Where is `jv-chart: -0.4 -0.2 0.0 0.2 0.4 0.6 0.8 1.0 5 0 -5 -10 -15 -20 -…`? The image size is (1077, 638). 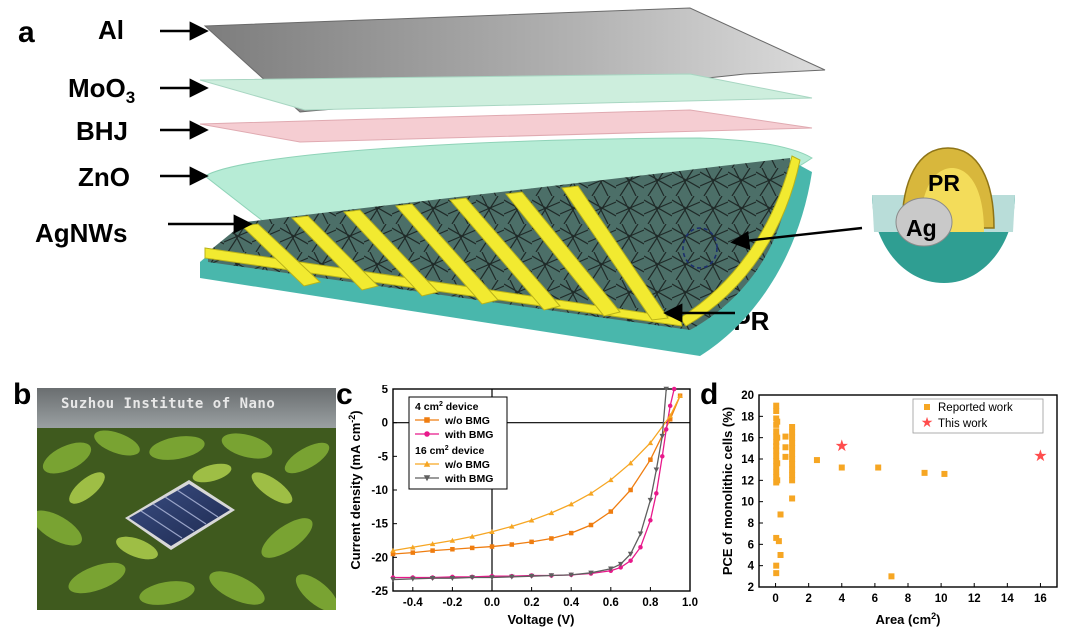 jv-chart: -0.4 -0.2 0.0 0.2 0.4 0.6 0.8 1.0 5 0 -5 -10 -15 -20 -… is located at coordinates (522, 506).